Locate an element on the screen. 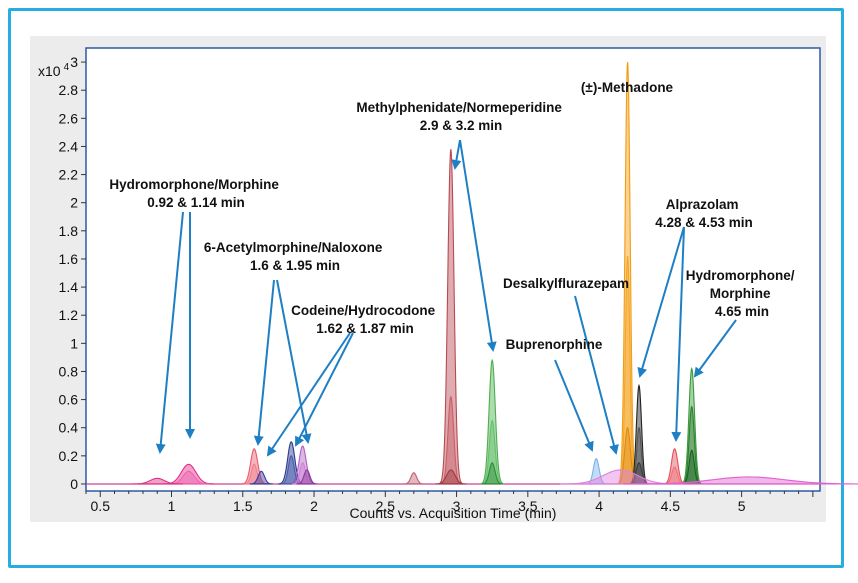 Image resolution: width=858 pixels, height=583 pixels. y-tick-label: 2.6 is located at coordinates (69, 118).